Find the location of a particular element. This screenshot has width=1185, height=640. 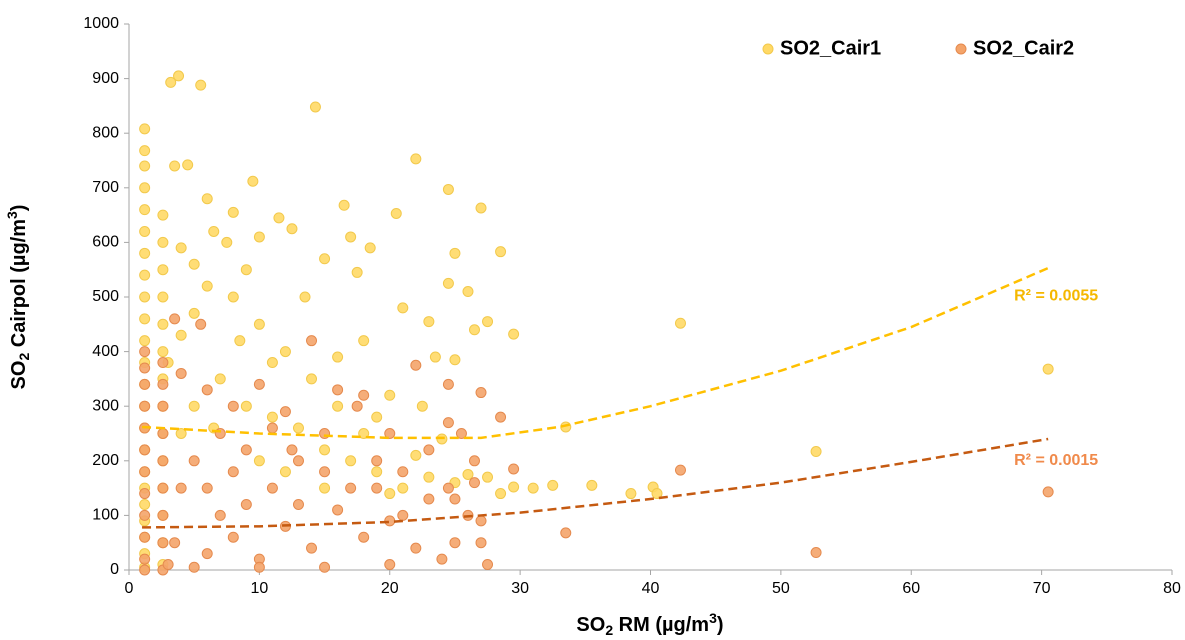

y-label-part: 2 is located at coordinates (24, 357).